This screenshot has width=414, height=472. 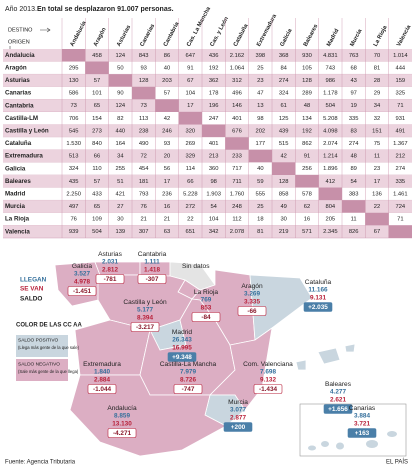 I want to click on sin-datos: Sin datos, so click(x=196, y=266).